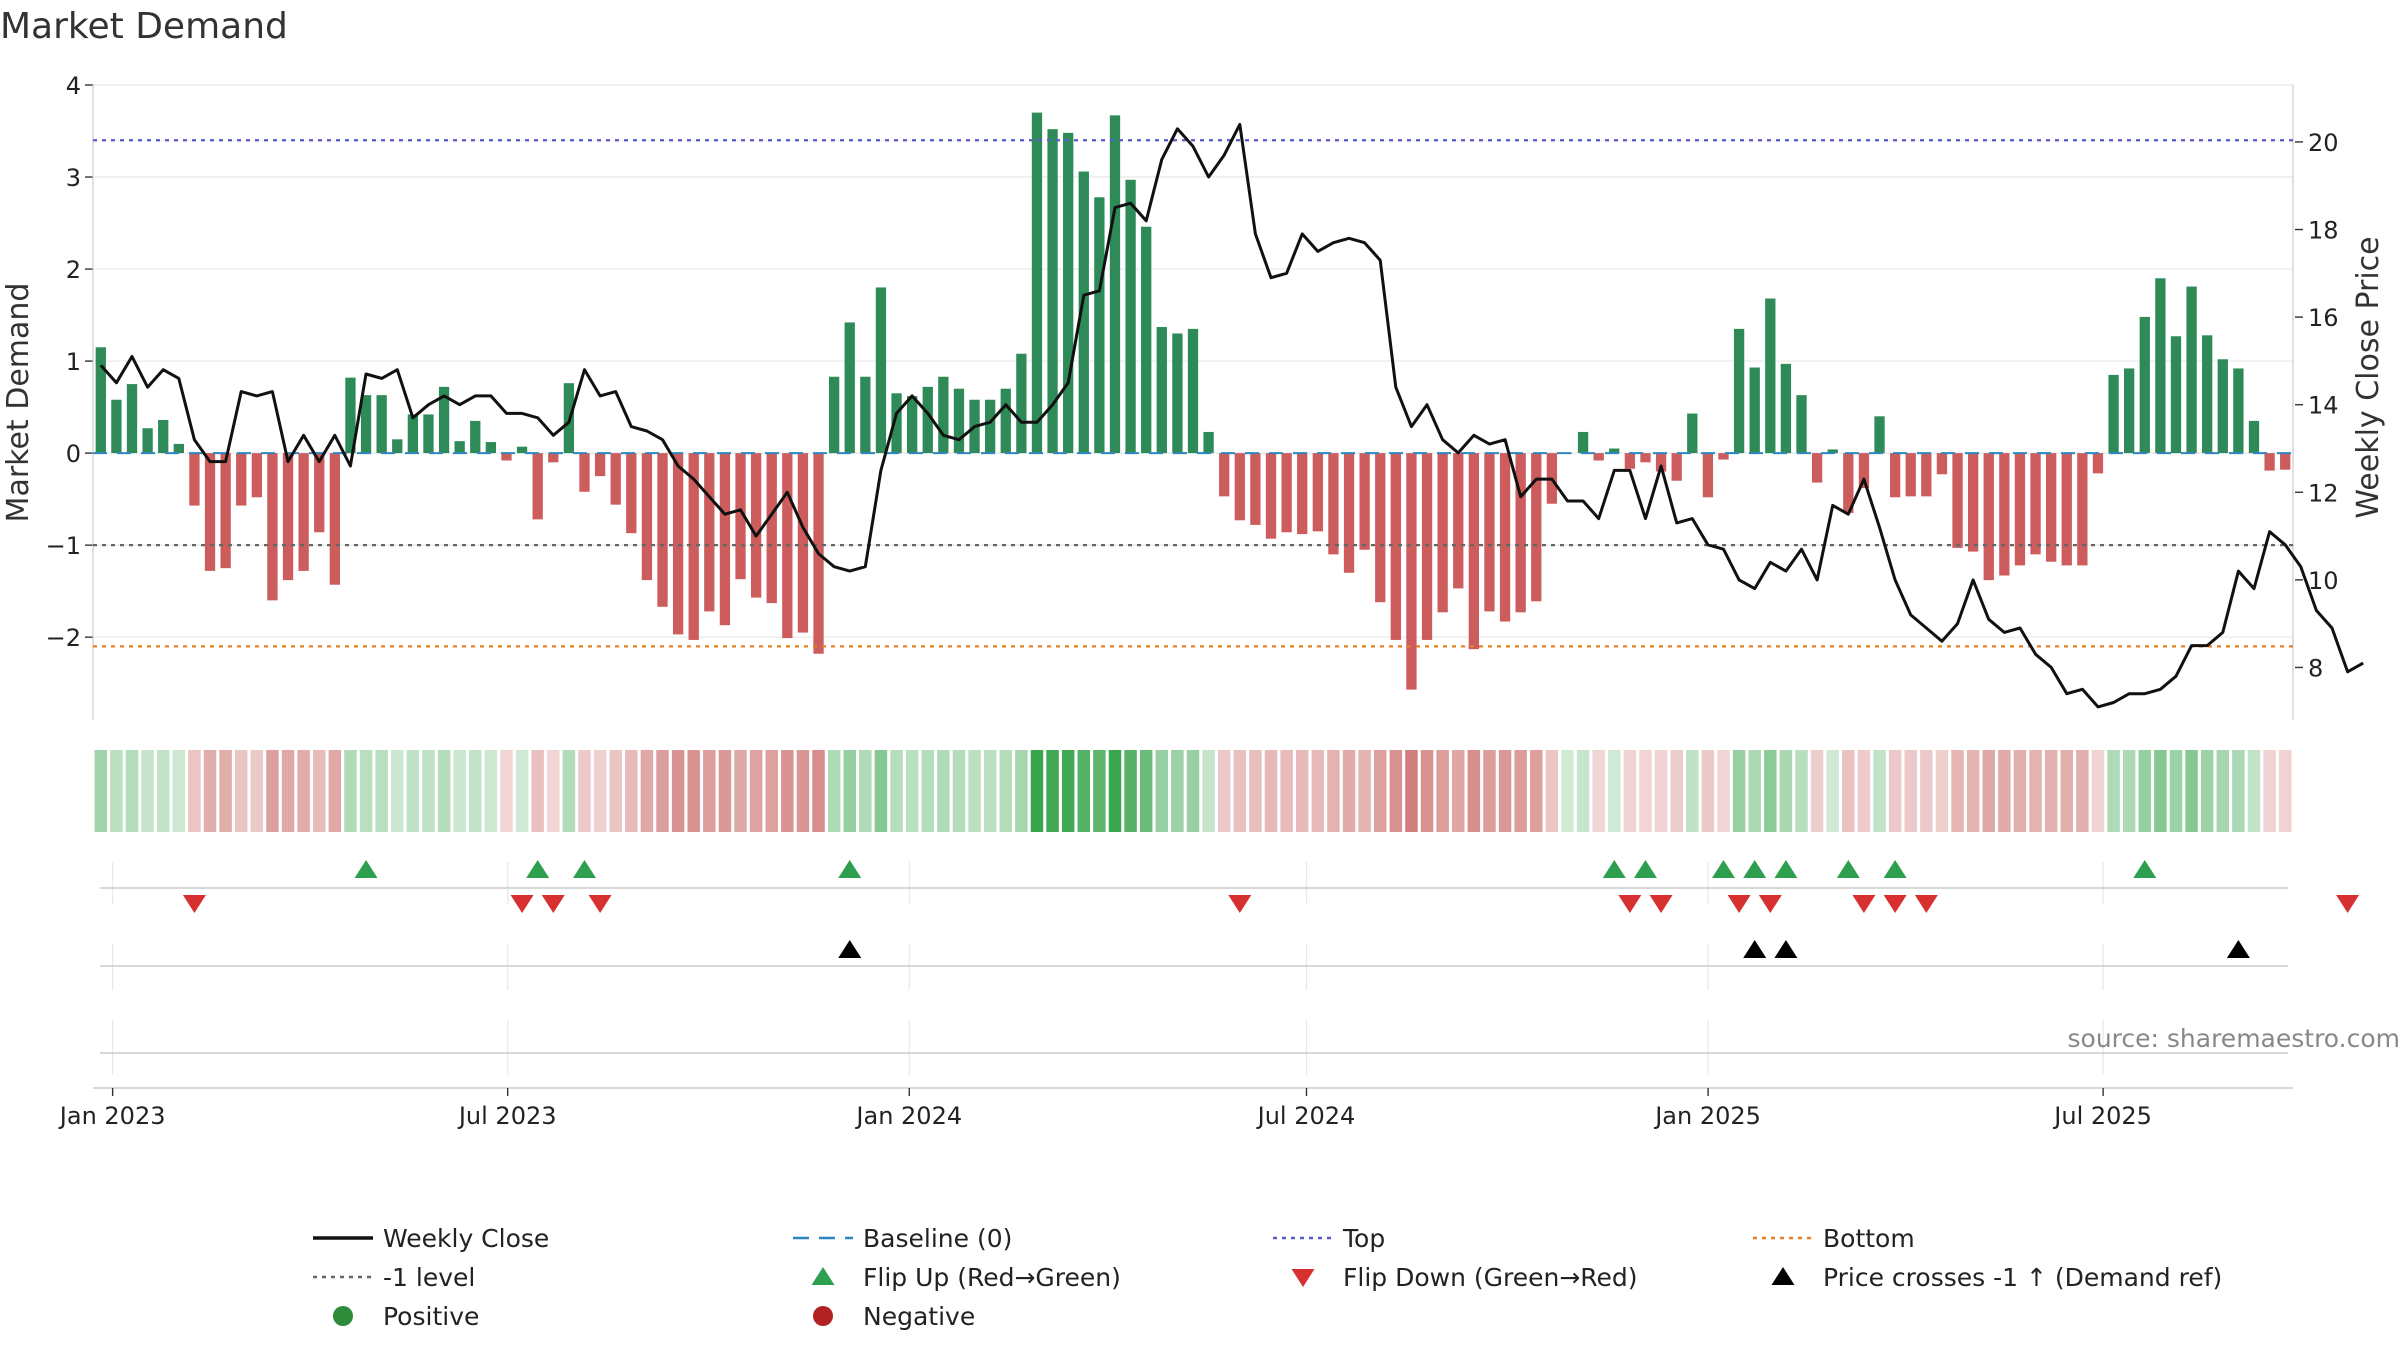  Describe the element at coordinates (144, 26) in the screenshot. I see `chart-title: Market Demand` at that location.